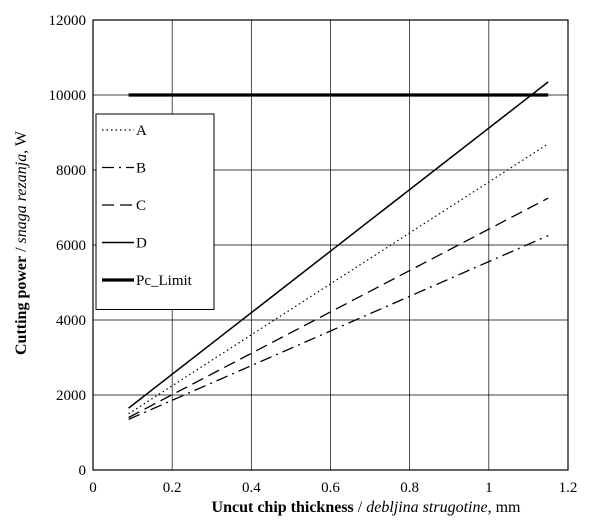 The height and width of the screenshot is (521, 600). I want to click on x-axis-label-main: Uncut chip thickness, so click(283, 507).